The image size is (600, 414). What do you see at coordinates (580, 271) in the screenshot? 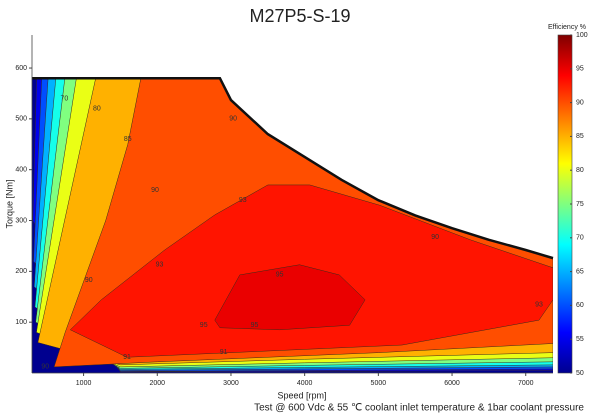
I see `colorbar-tick-label: 65` at bounding box center [580, 271].